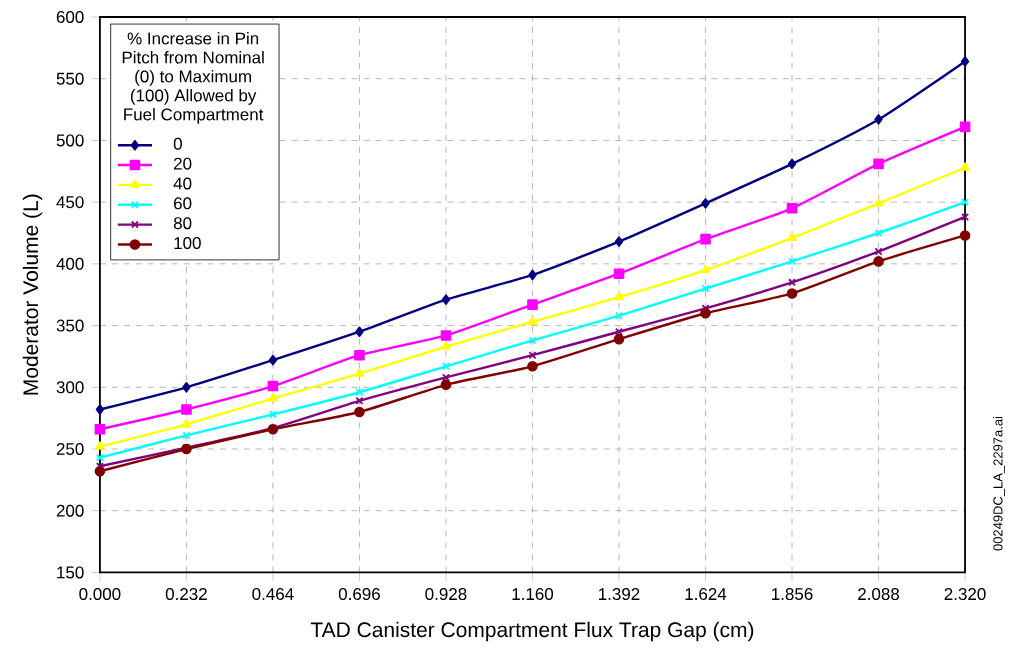 The width and height of the screenshot is (1013, 659). Describe the element at coordinates (70, 263) in the screenshot. I see `y-tick-label: 400` at that location.